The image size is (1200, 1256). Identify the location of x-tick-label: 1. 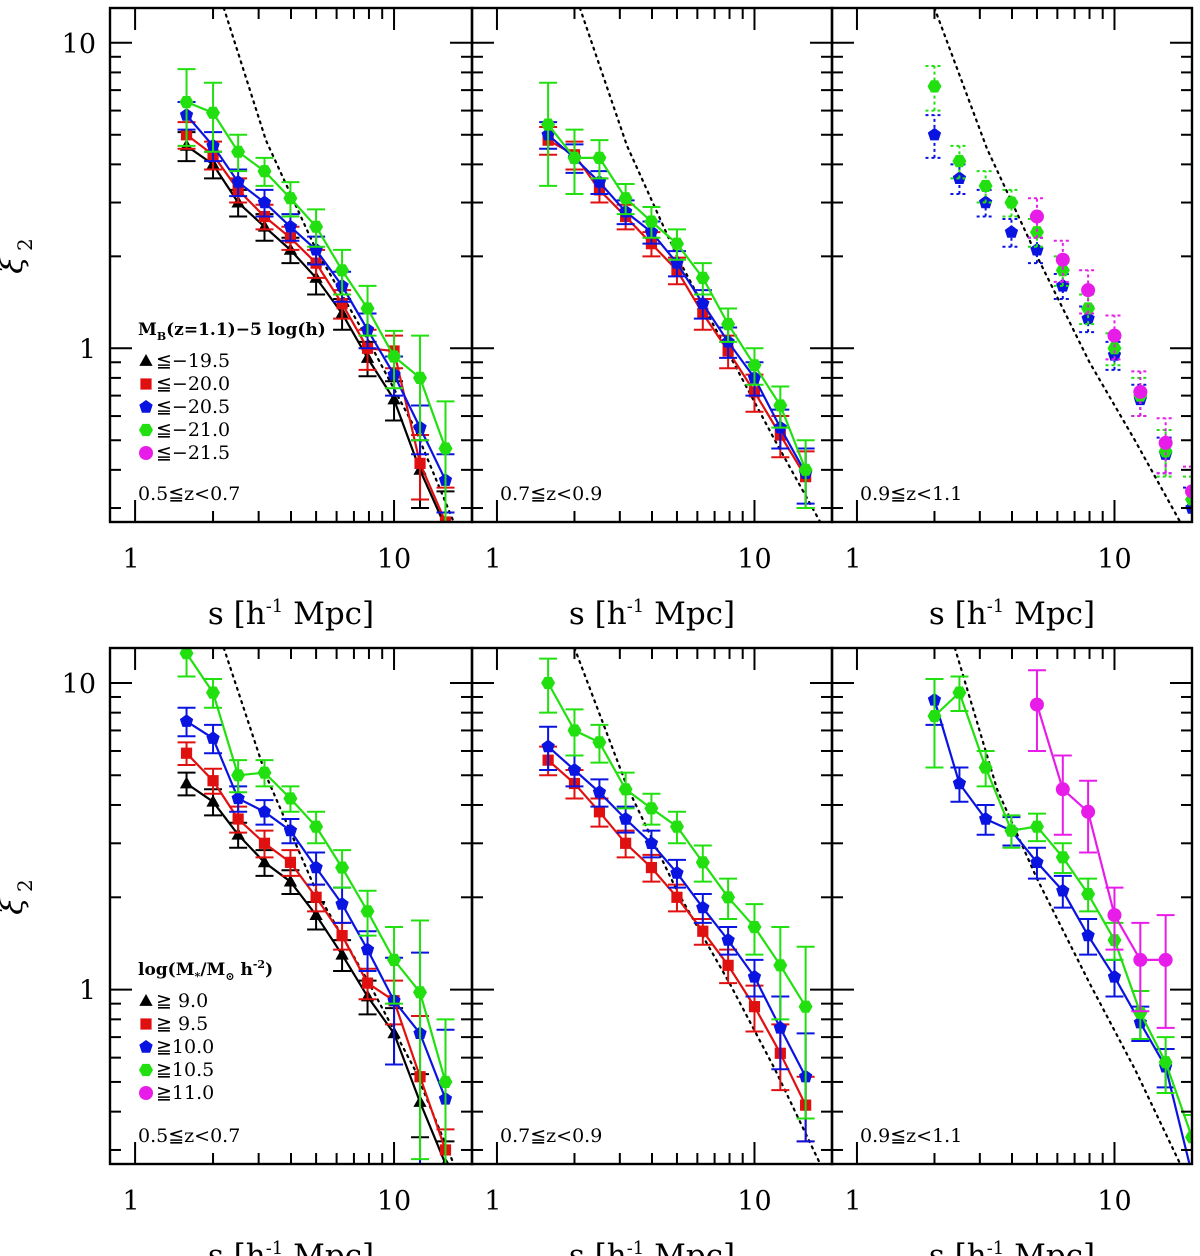
(852, 1201).